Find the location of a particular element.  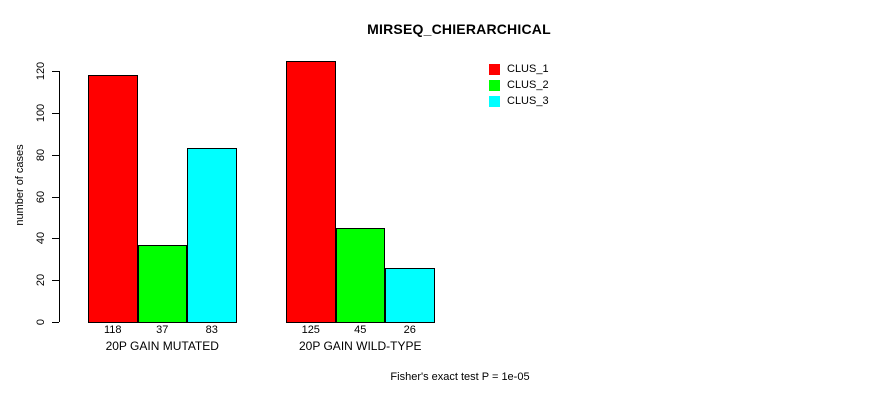

bar-value-label: 83 is located at coordinates (211, 330).